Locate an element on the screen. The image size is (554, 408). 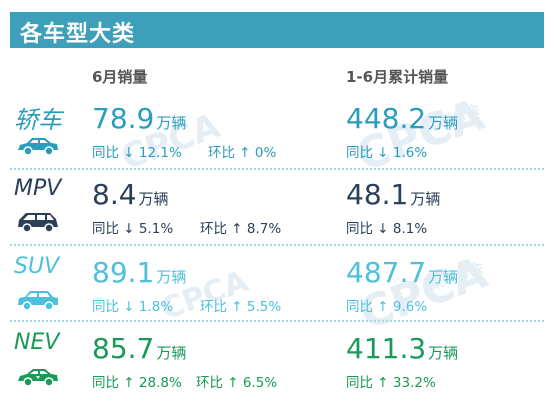
ytd-yoy: 同比 ↓ 8.1% is located at coordinates (387, 229).